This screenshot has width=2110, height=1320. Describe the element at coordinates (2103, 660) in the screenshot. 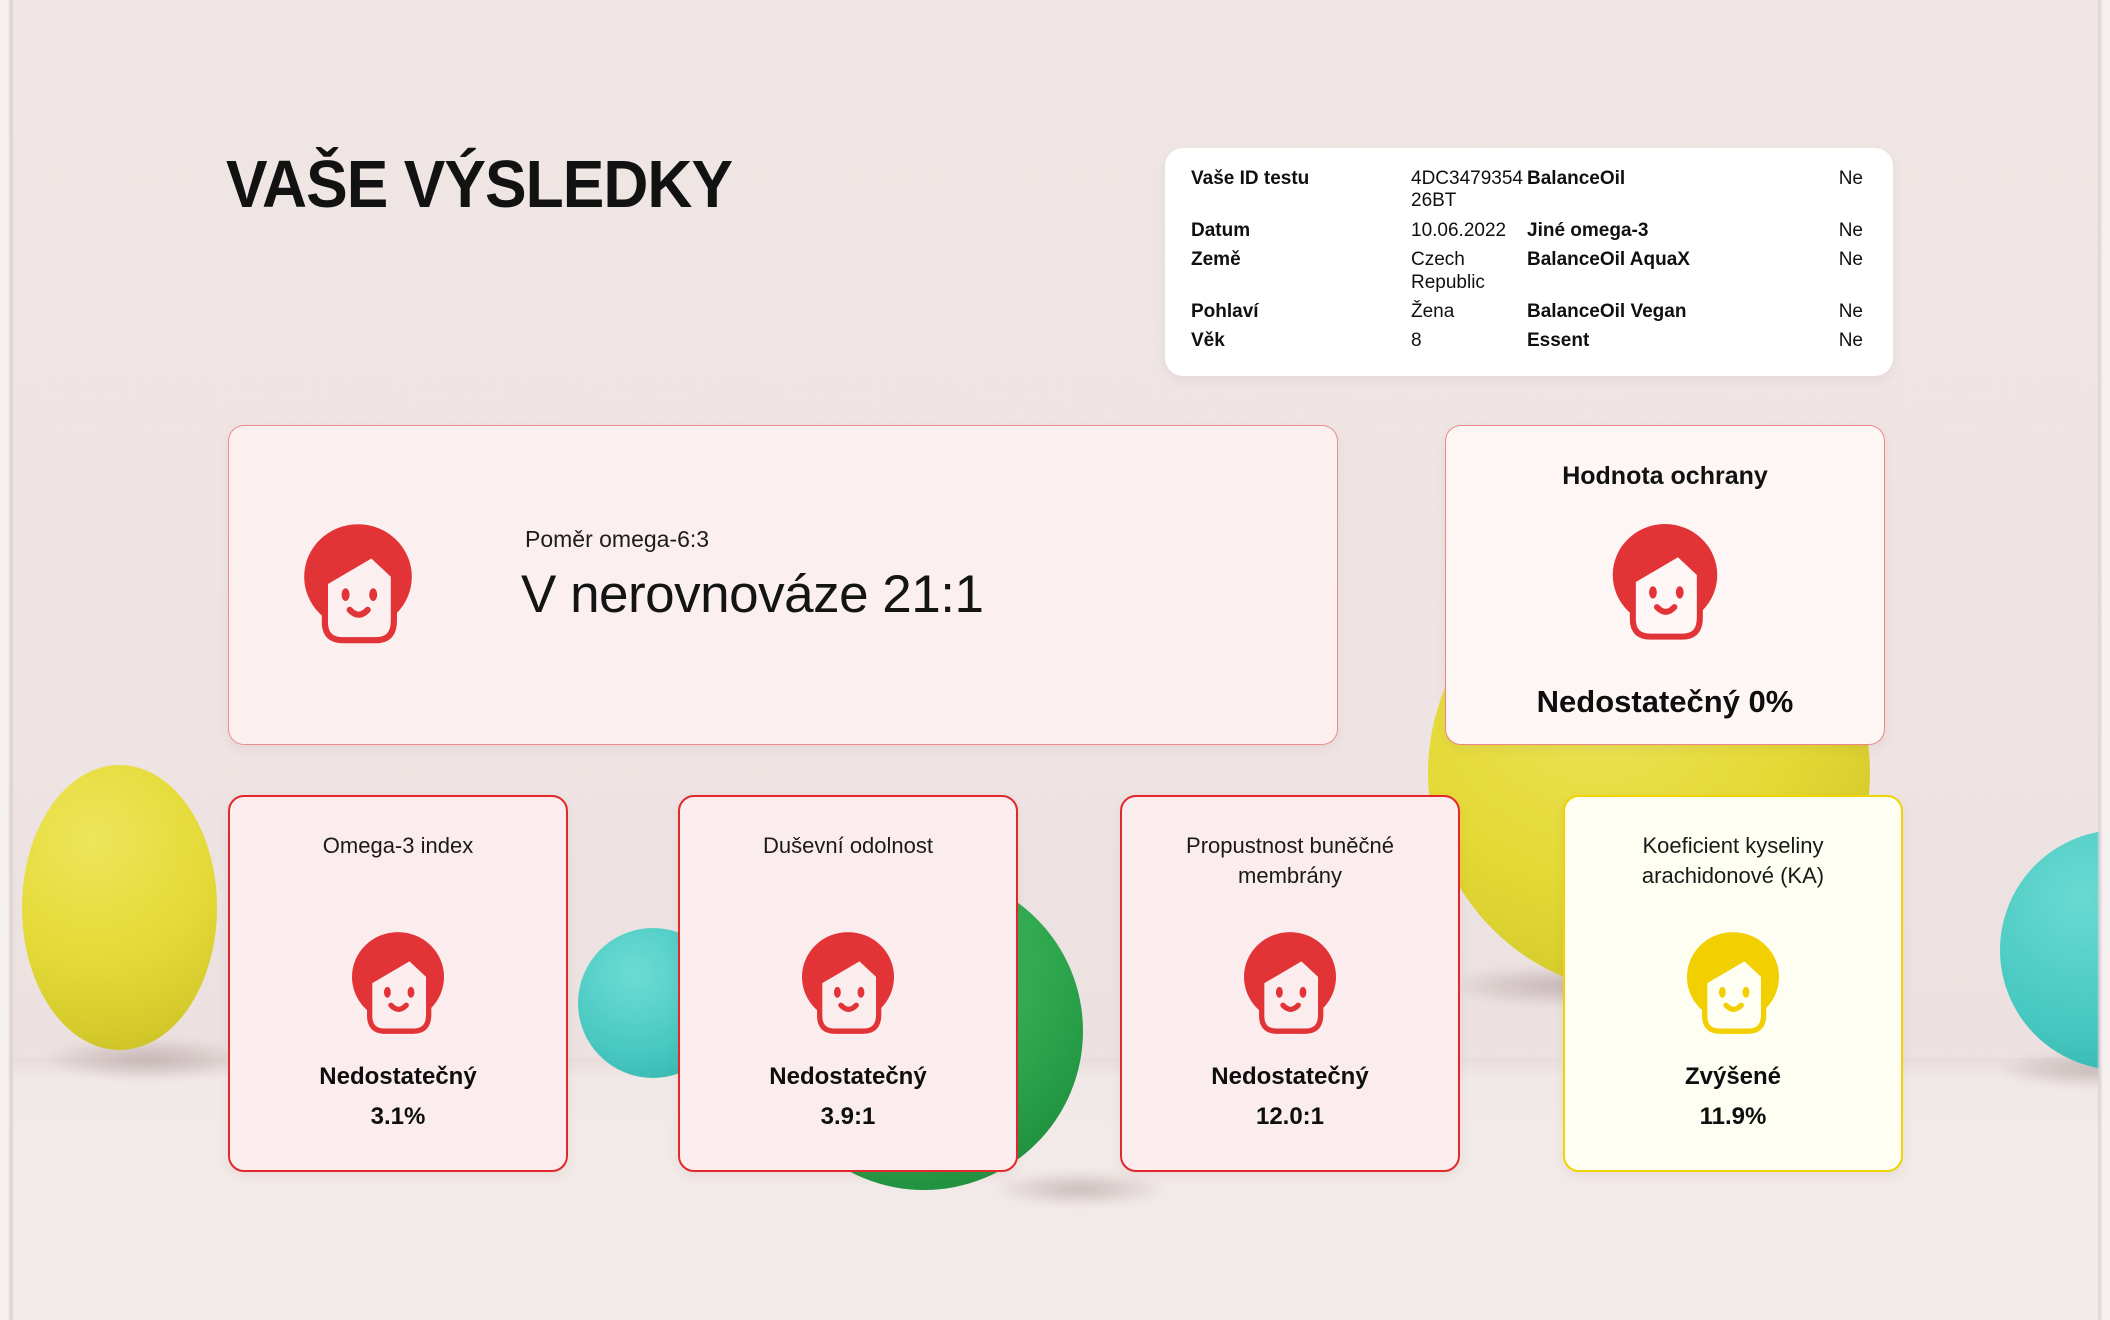

I see `page-edge-right` at that location.